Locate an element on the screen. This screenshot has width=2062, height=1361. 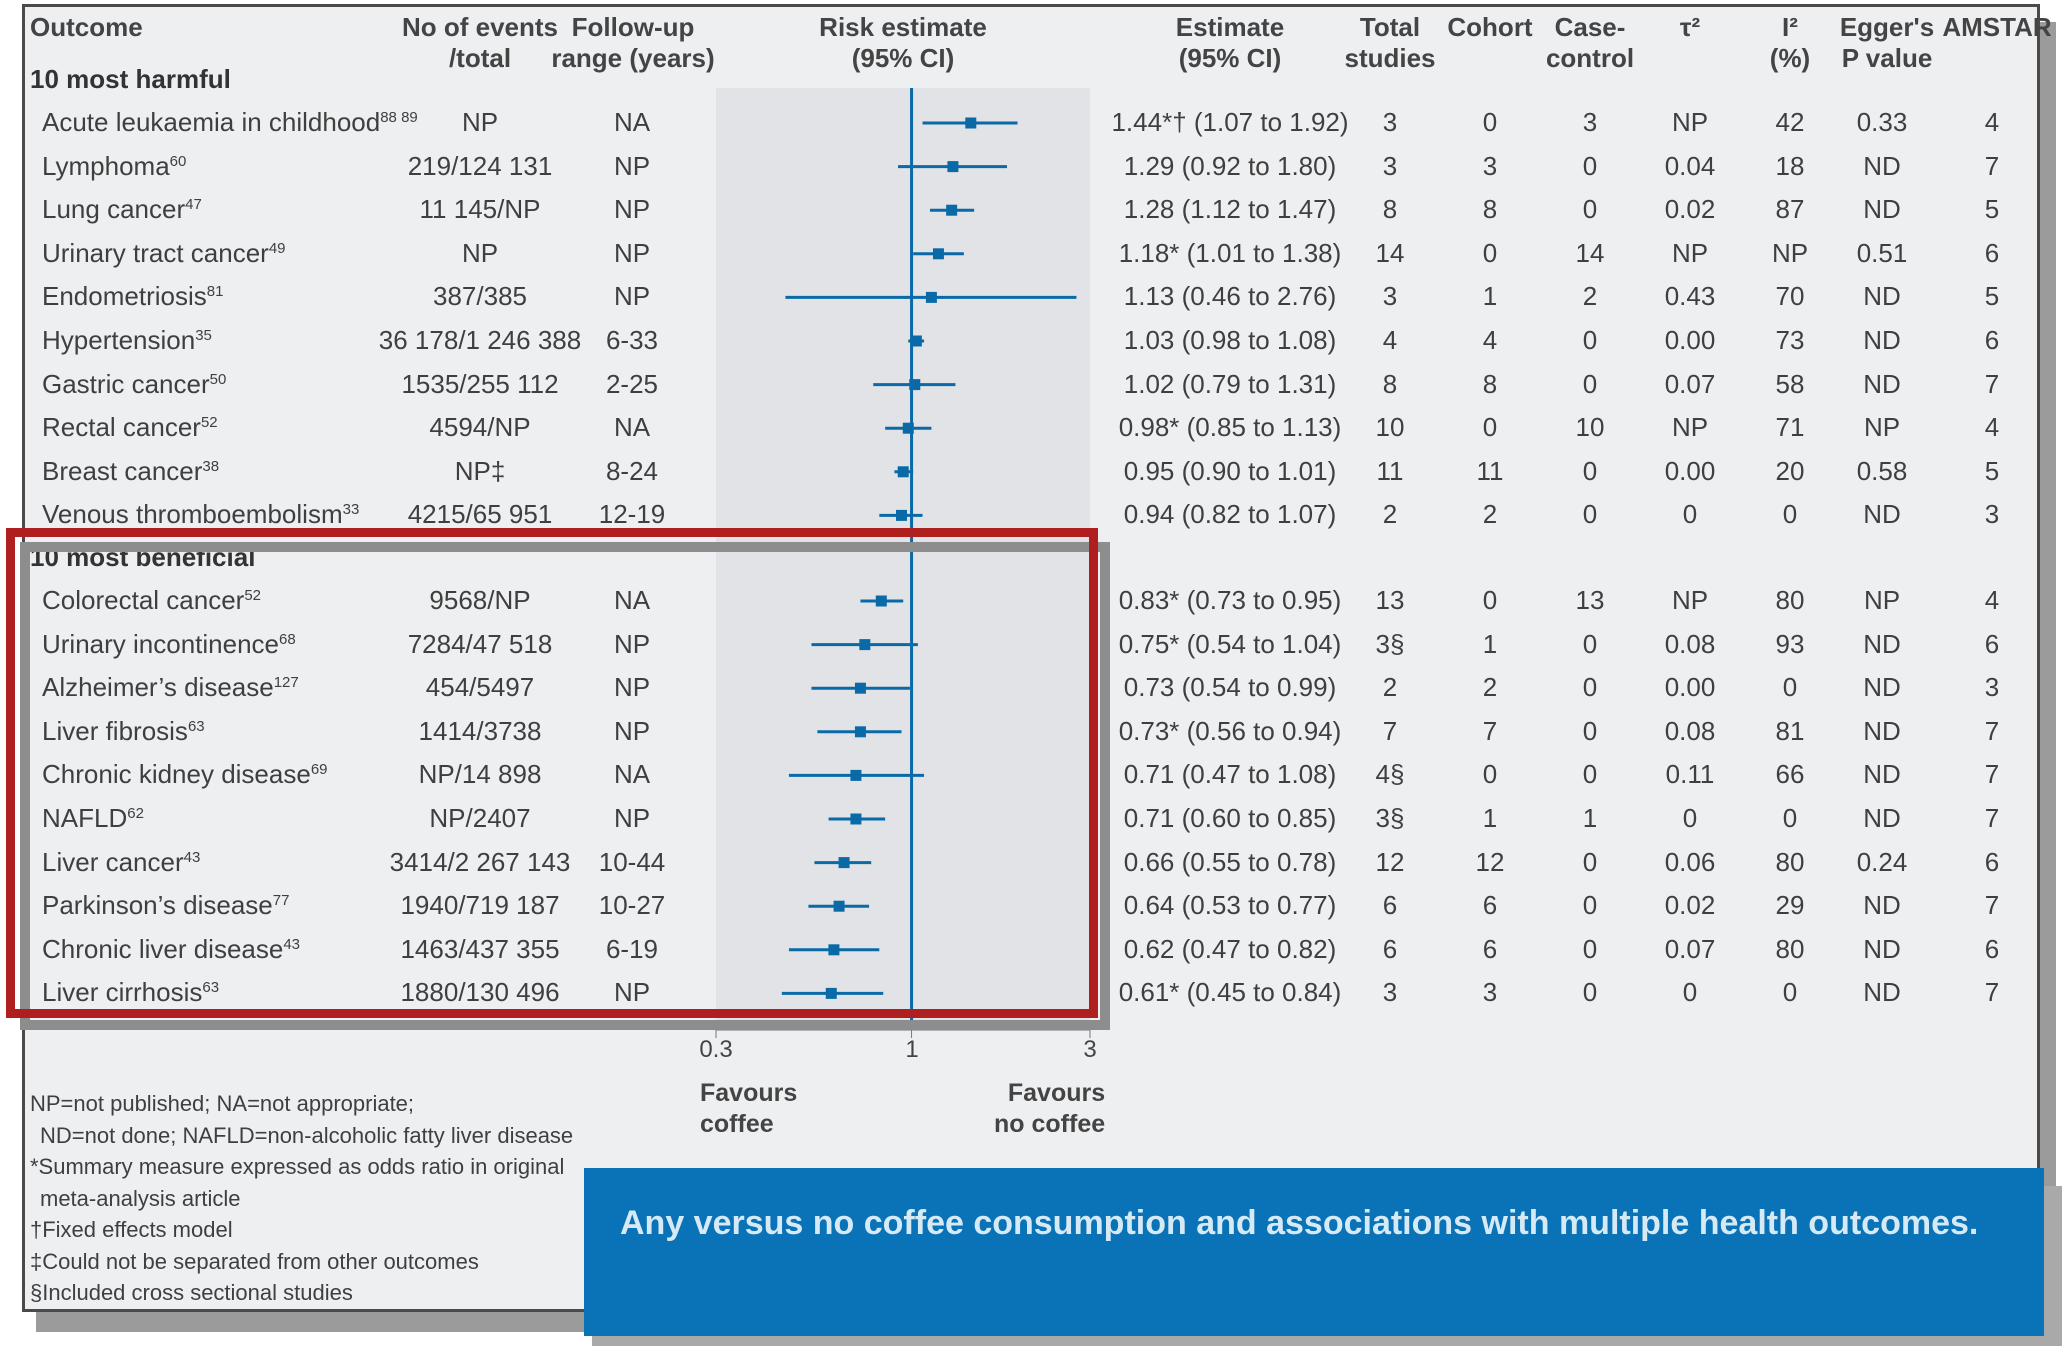
reference-number: 88 89 is located at coordinates (399, 117).